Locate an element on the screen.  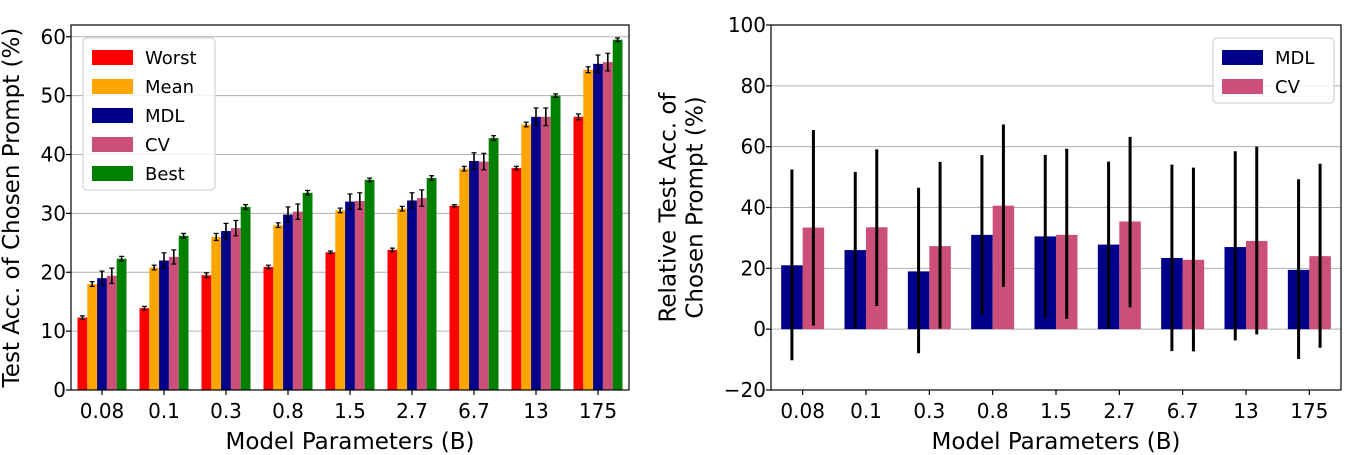
y-tick-label: 10 is located at coordinates (53, 331).